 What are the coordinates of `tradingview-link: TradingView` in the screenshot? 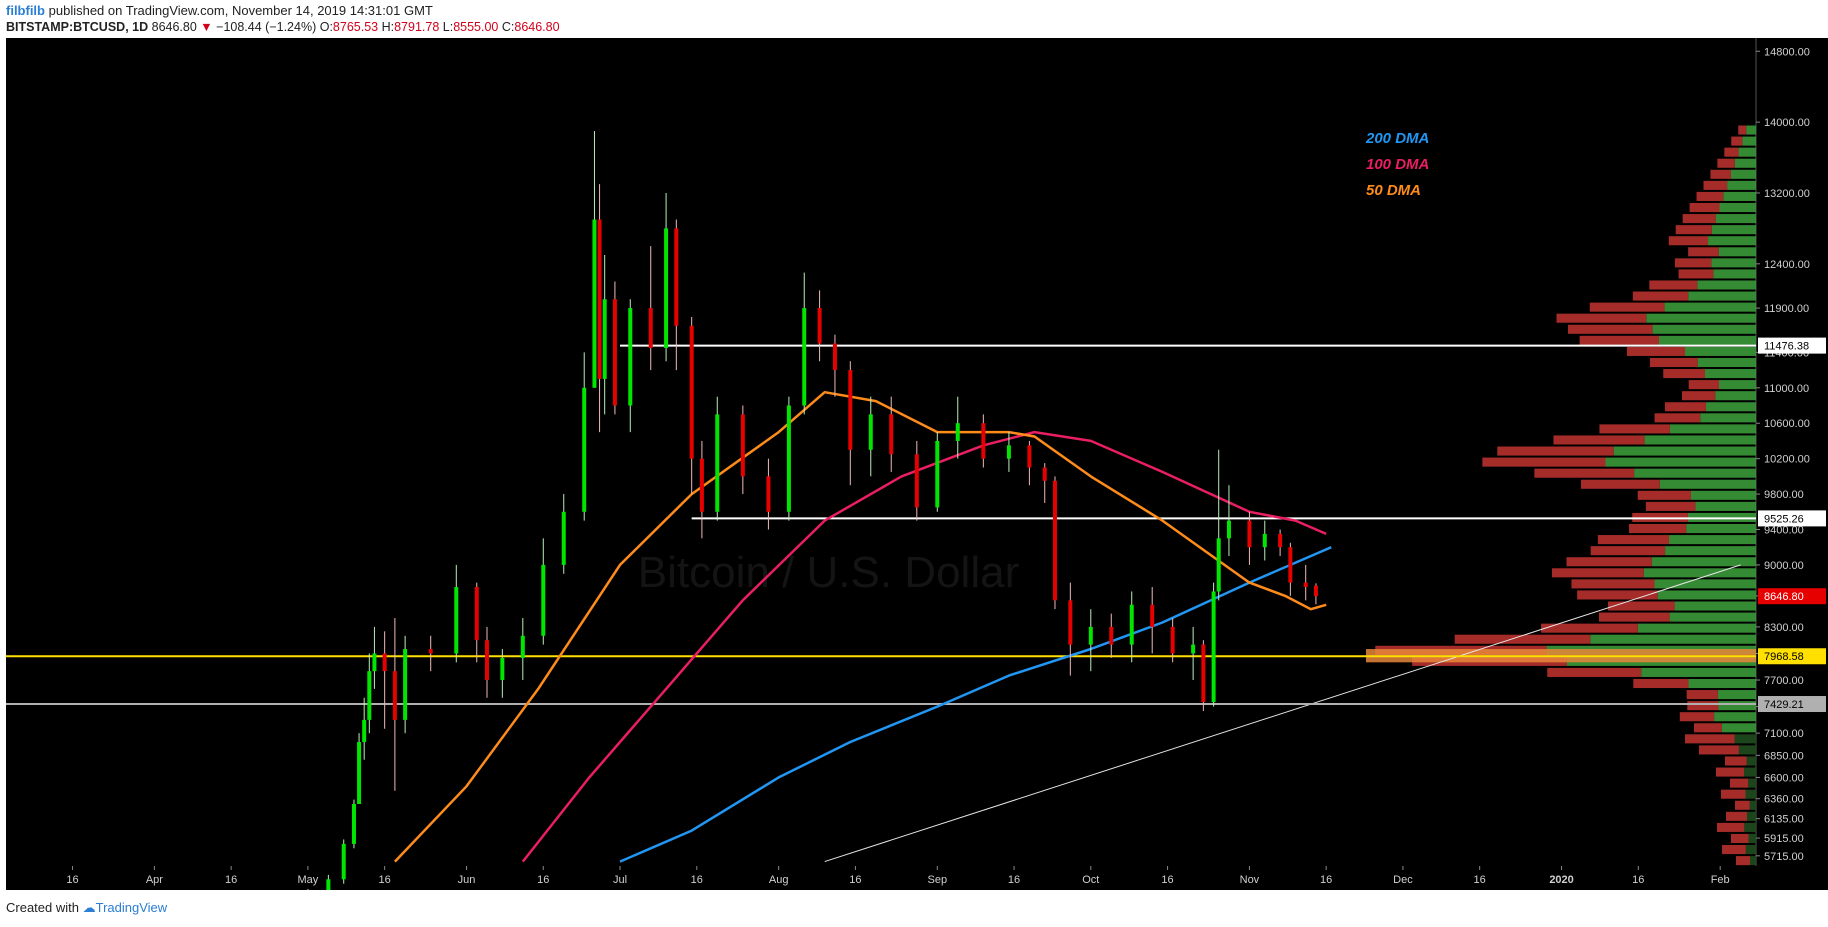 It's located at (131, 907).